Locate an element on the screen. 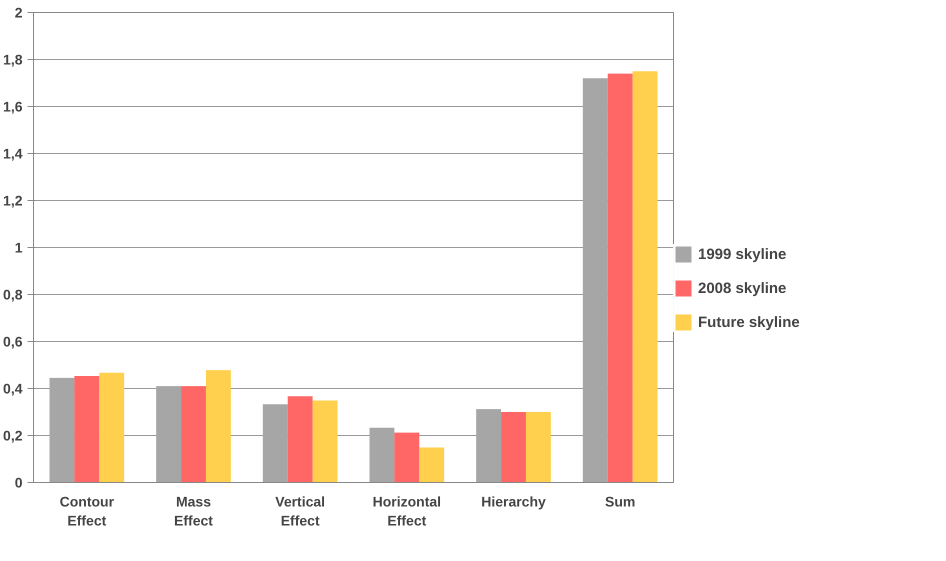  y-tick-label: 1,6 is located at coordinates (13, 106).